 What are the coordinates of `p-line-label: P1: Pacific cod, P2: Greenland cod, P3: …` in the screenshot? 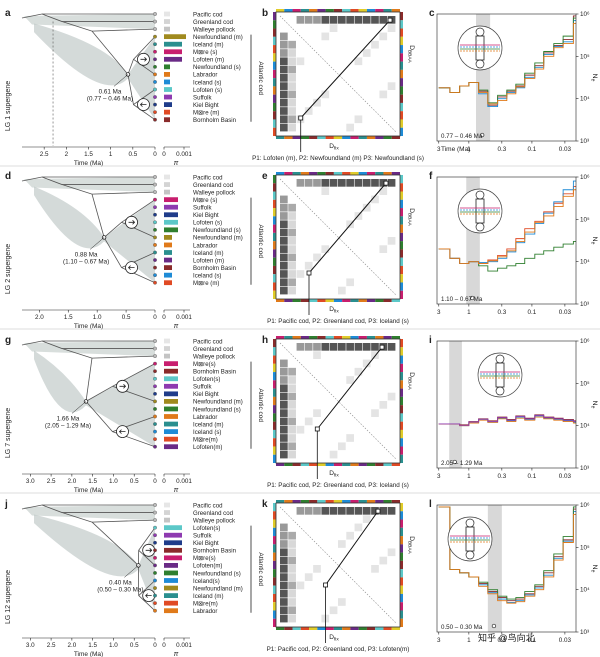 It's located at (338, 649).